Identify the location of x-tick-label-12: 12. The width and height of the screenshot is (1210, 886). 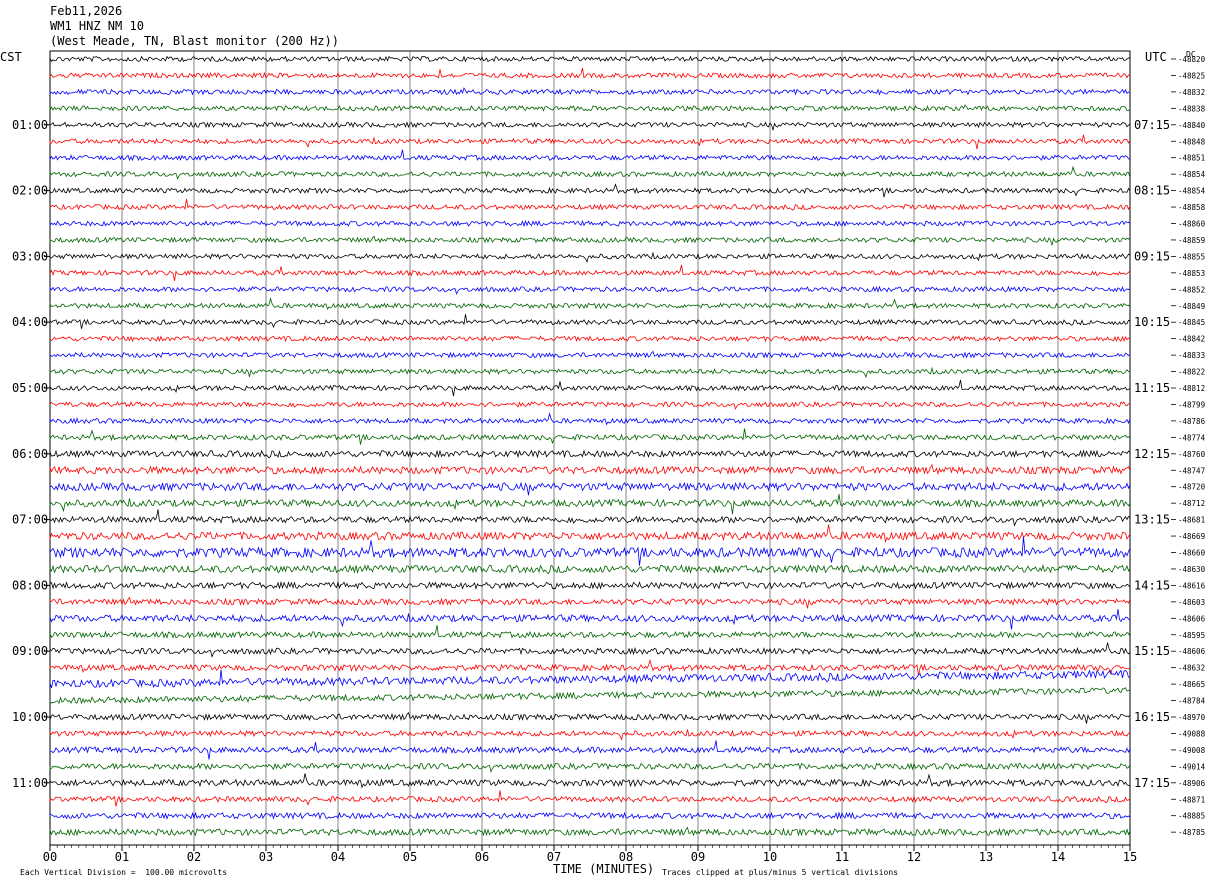
(914, 857).